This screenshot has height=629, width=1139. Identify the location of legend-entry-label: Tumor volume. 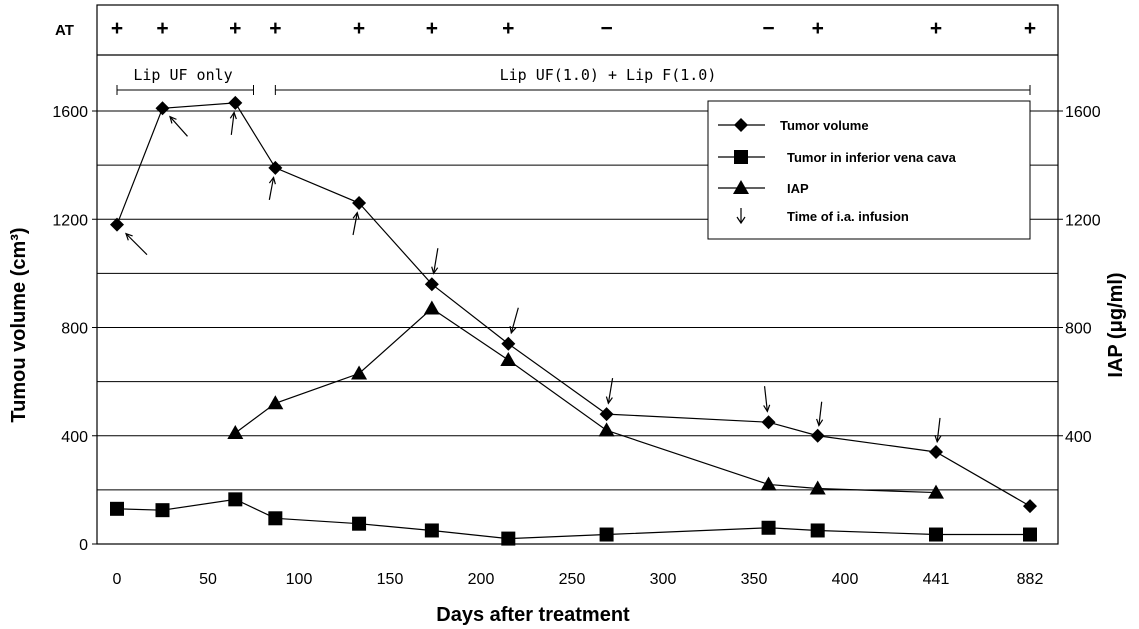
(824, 125).